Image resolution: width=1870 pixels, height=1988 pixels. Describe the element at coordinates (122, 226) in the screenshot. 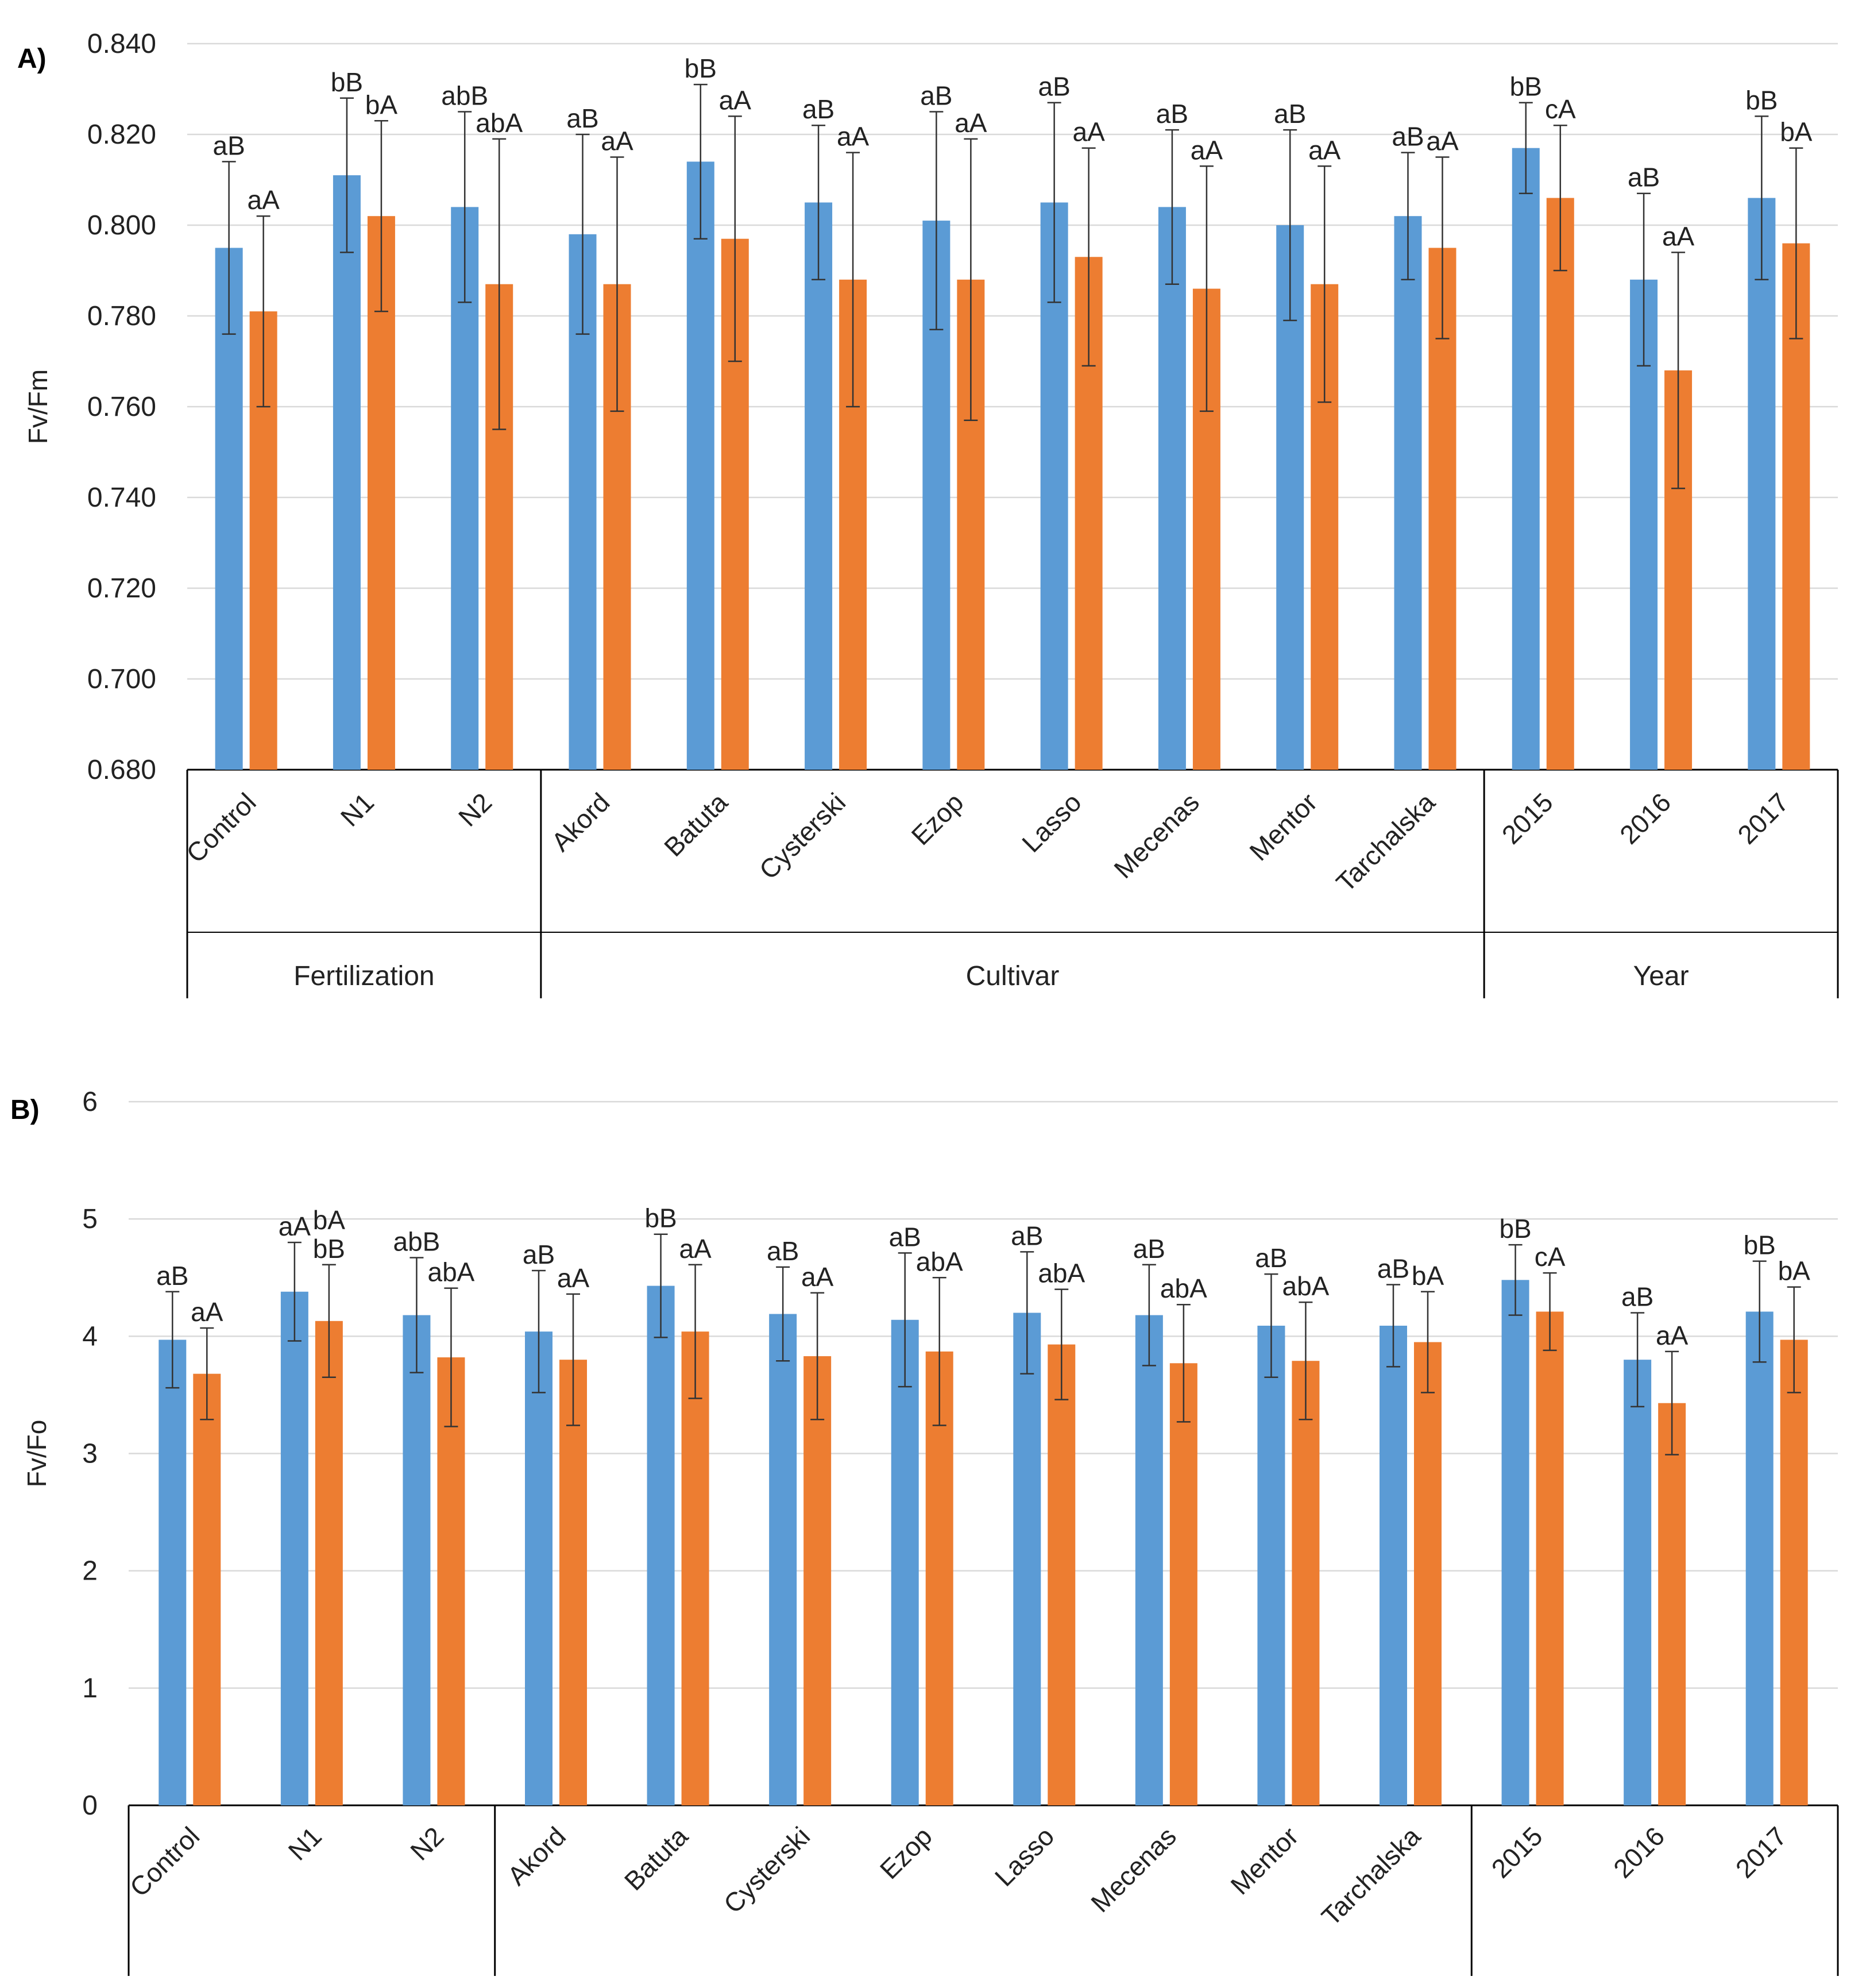

I see `y-tick-label: 0.800` at that location.